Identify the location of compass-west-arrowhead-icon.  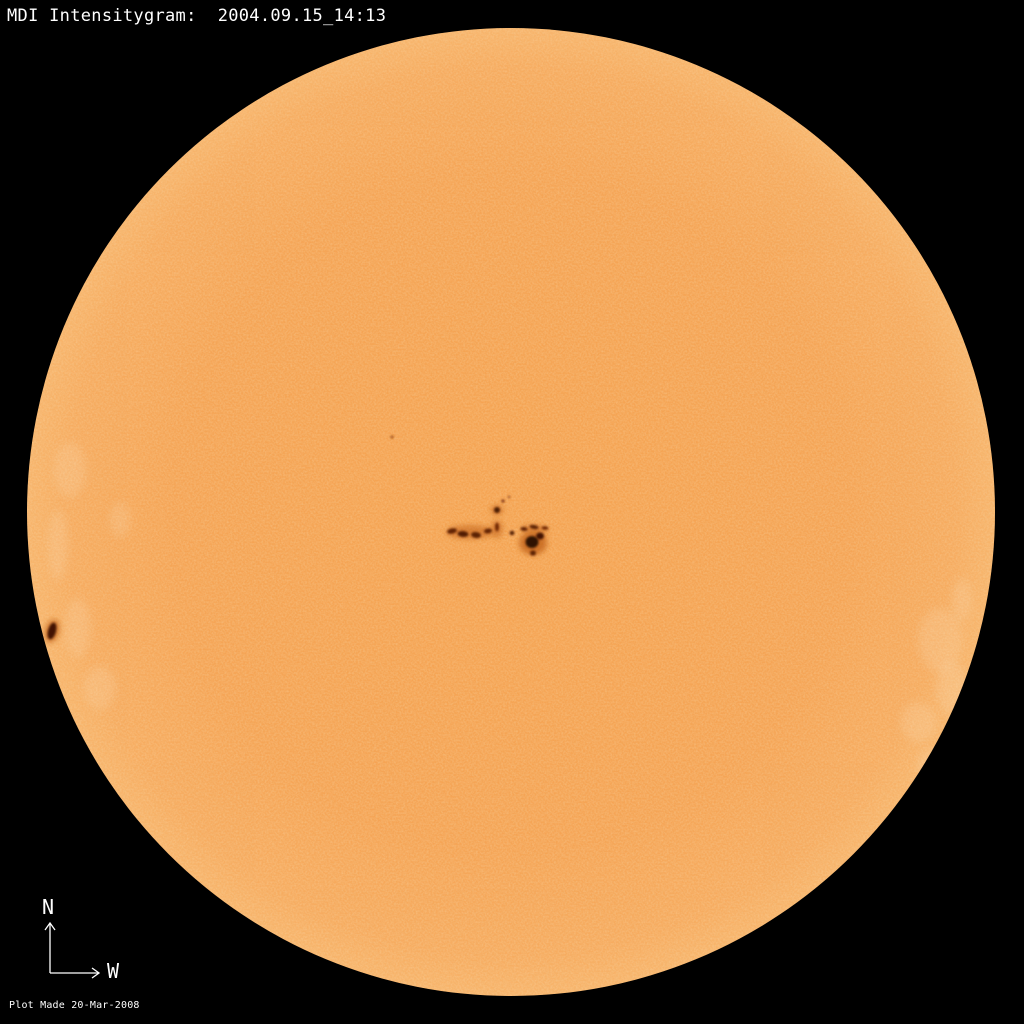
(96, 973).